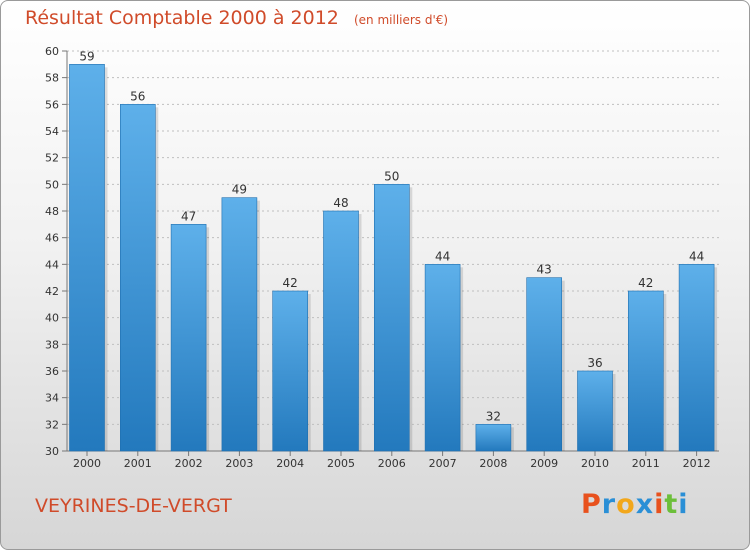 Image resolution: width=750 pixels, height=550 pixels. What do you see at coordinates (671, 504) in the screenshot?
I see `brand-letter: t` at bounding box center [671, 504].